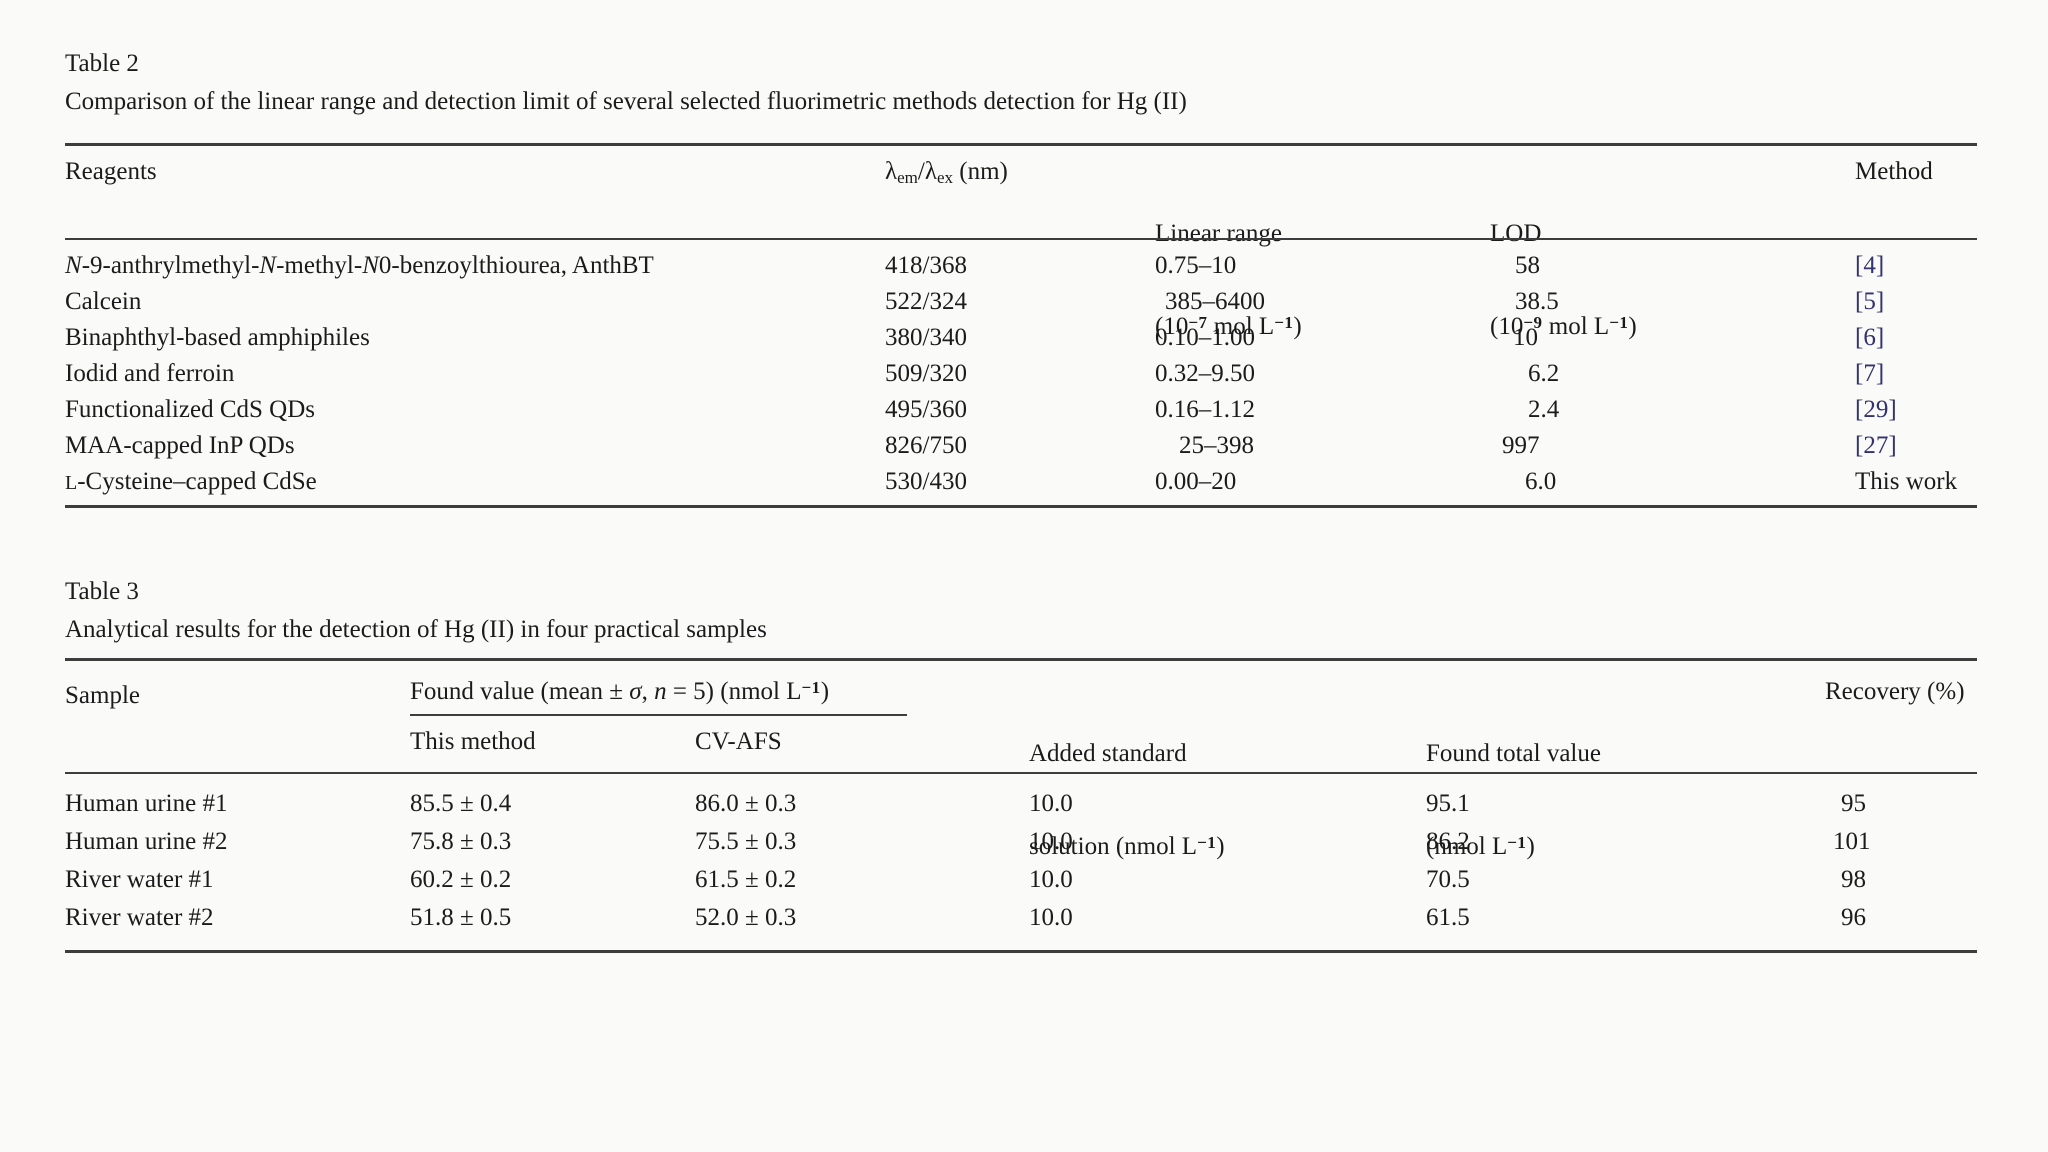 Image resolution: width=2048 pixels, height=1152 pixels. Describe the element at coordinates (1219, 233) in the screenshot. I see `text-segment: Linear range` at that location.